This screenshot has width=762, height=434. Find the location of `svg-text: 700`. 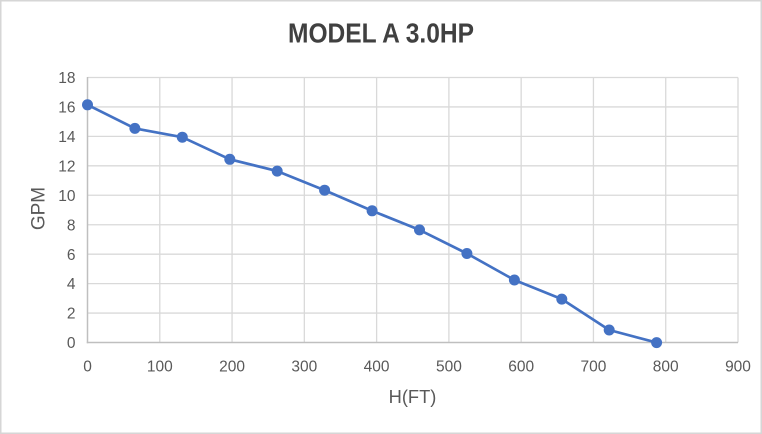

svg-text: 700 is located at coordinates (593, 366).